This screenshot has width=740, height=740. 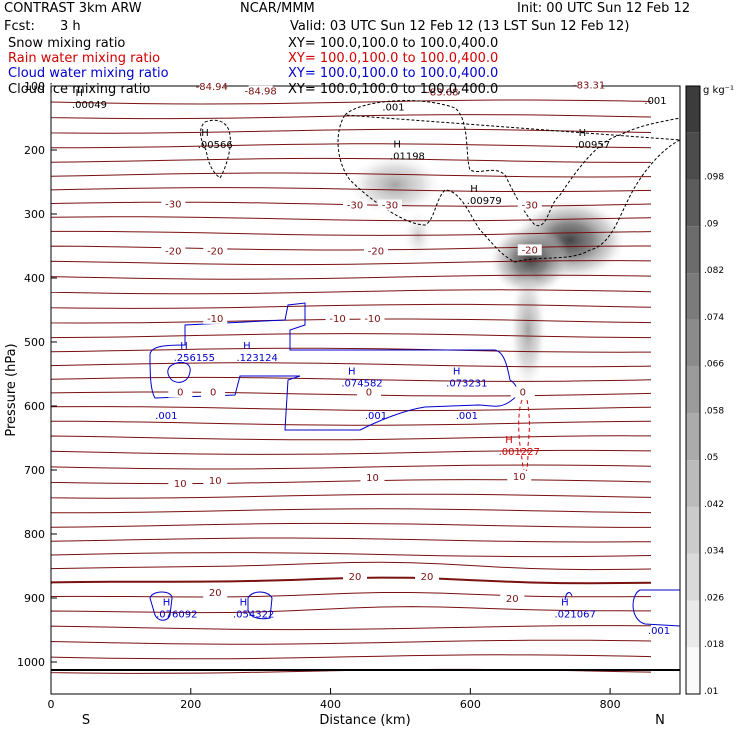 I want to click on temperature-label: -30, so click(x=390, y=206).